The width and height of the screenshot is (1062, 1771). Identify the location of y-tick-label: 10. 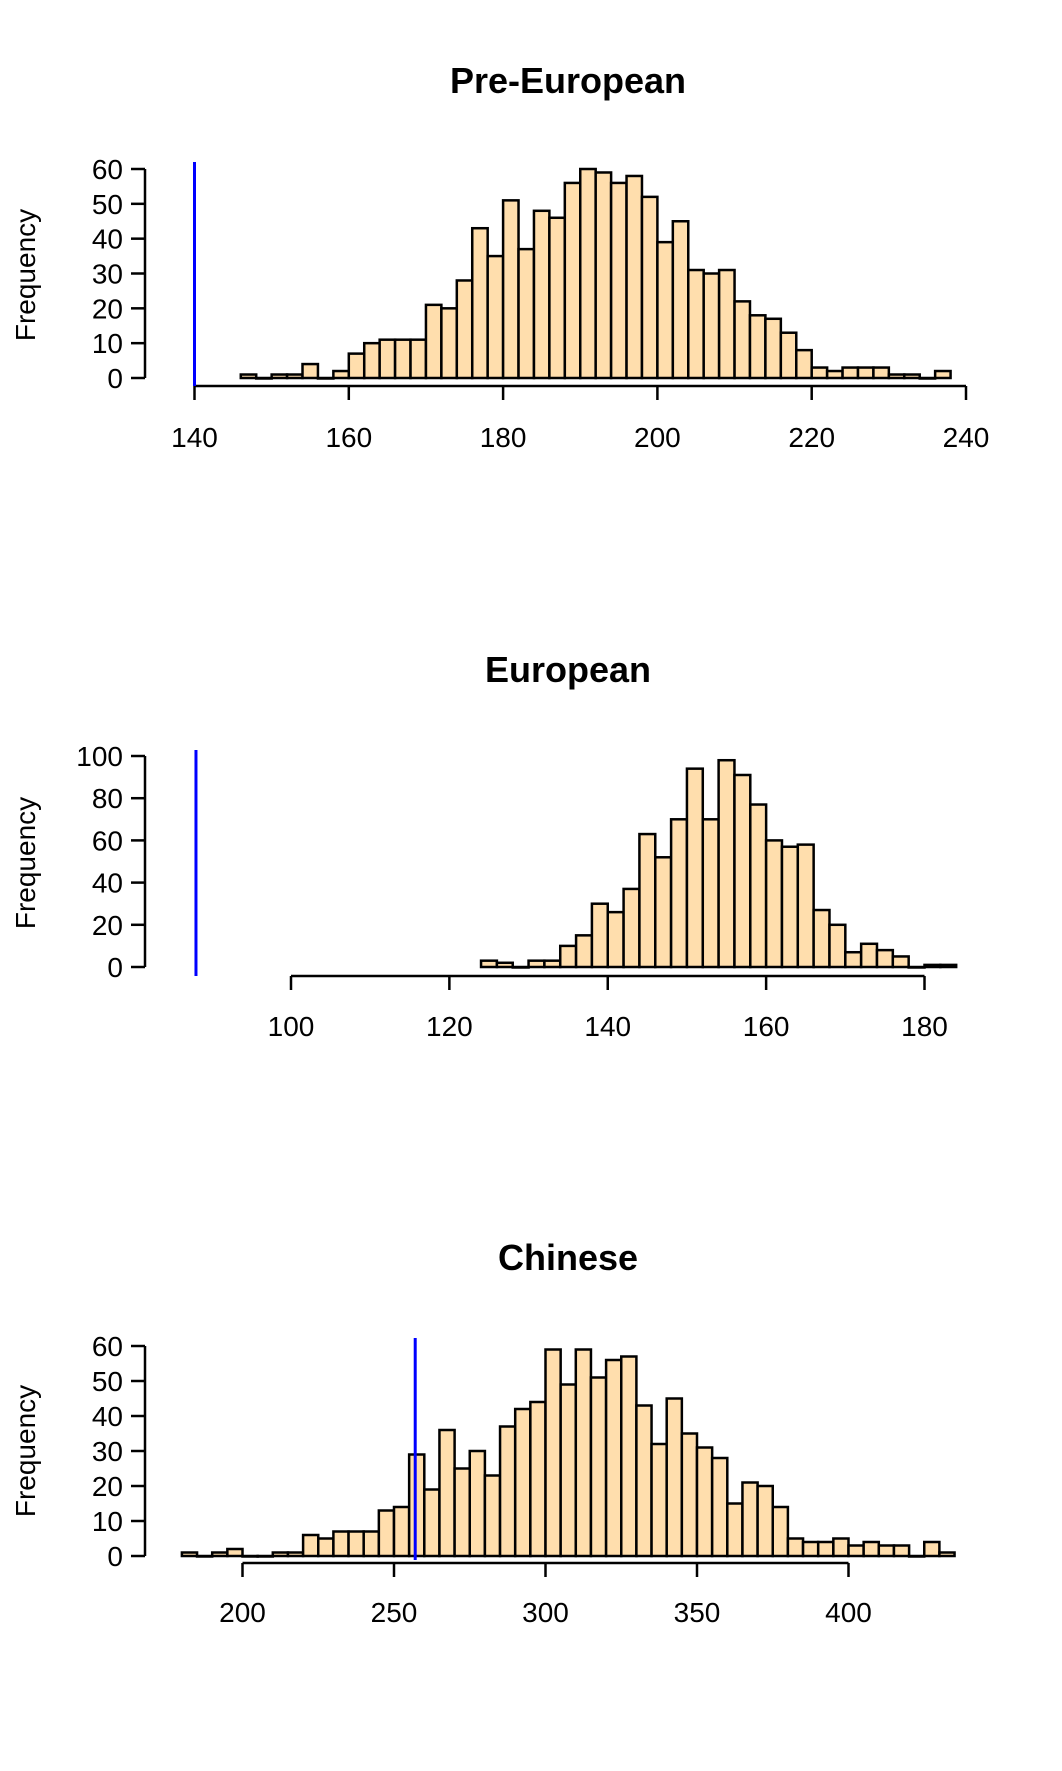
(107, 1521).